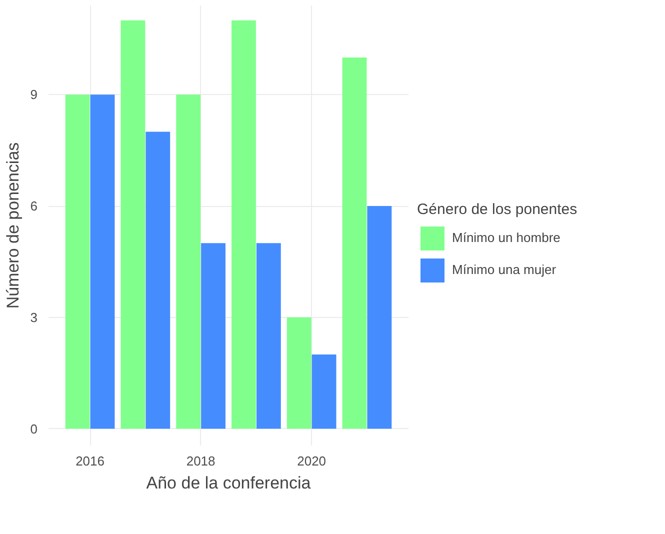 This screenshot has width=665, height=534. What do you see at coordinates (34, 206) in the screenshot?
I see `y-tick-label: 6` at bounding box center [34, 206].